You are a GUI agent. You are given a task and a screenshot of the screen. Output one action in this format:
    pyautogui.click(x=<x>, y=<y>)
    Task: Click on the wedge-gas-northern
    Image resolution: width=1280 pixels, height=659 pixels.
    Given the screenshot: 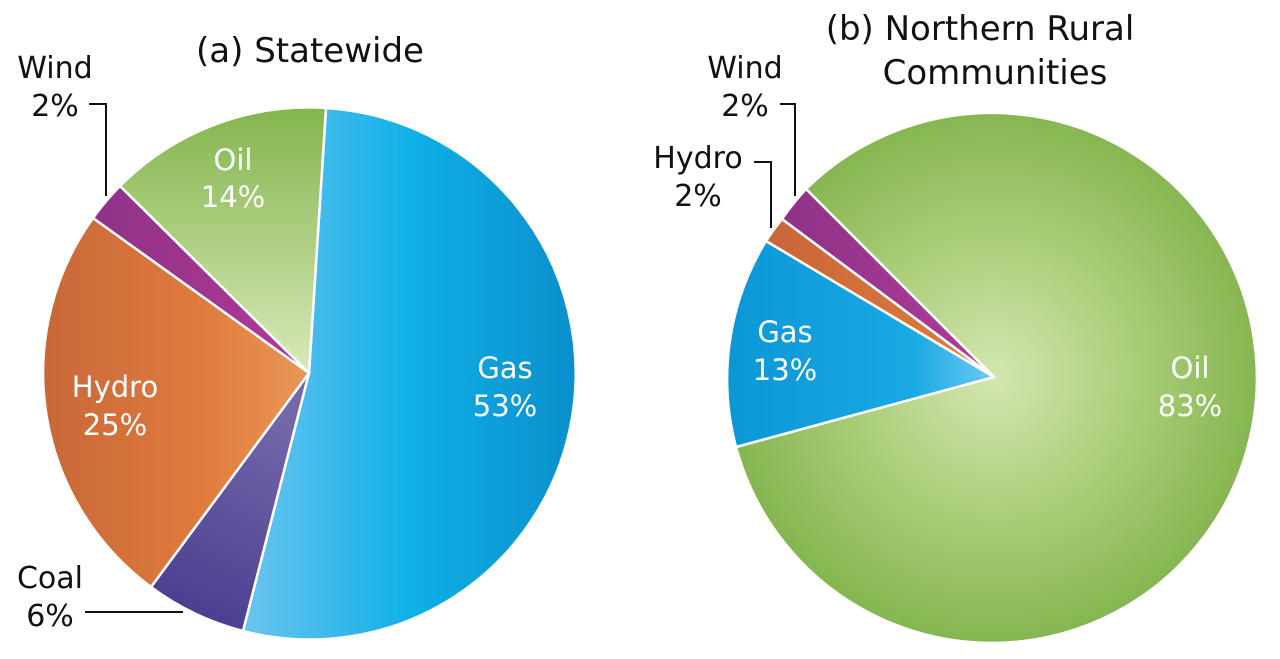 What is the action you would take?
    pyautogui.click(x=860, y=344)
    